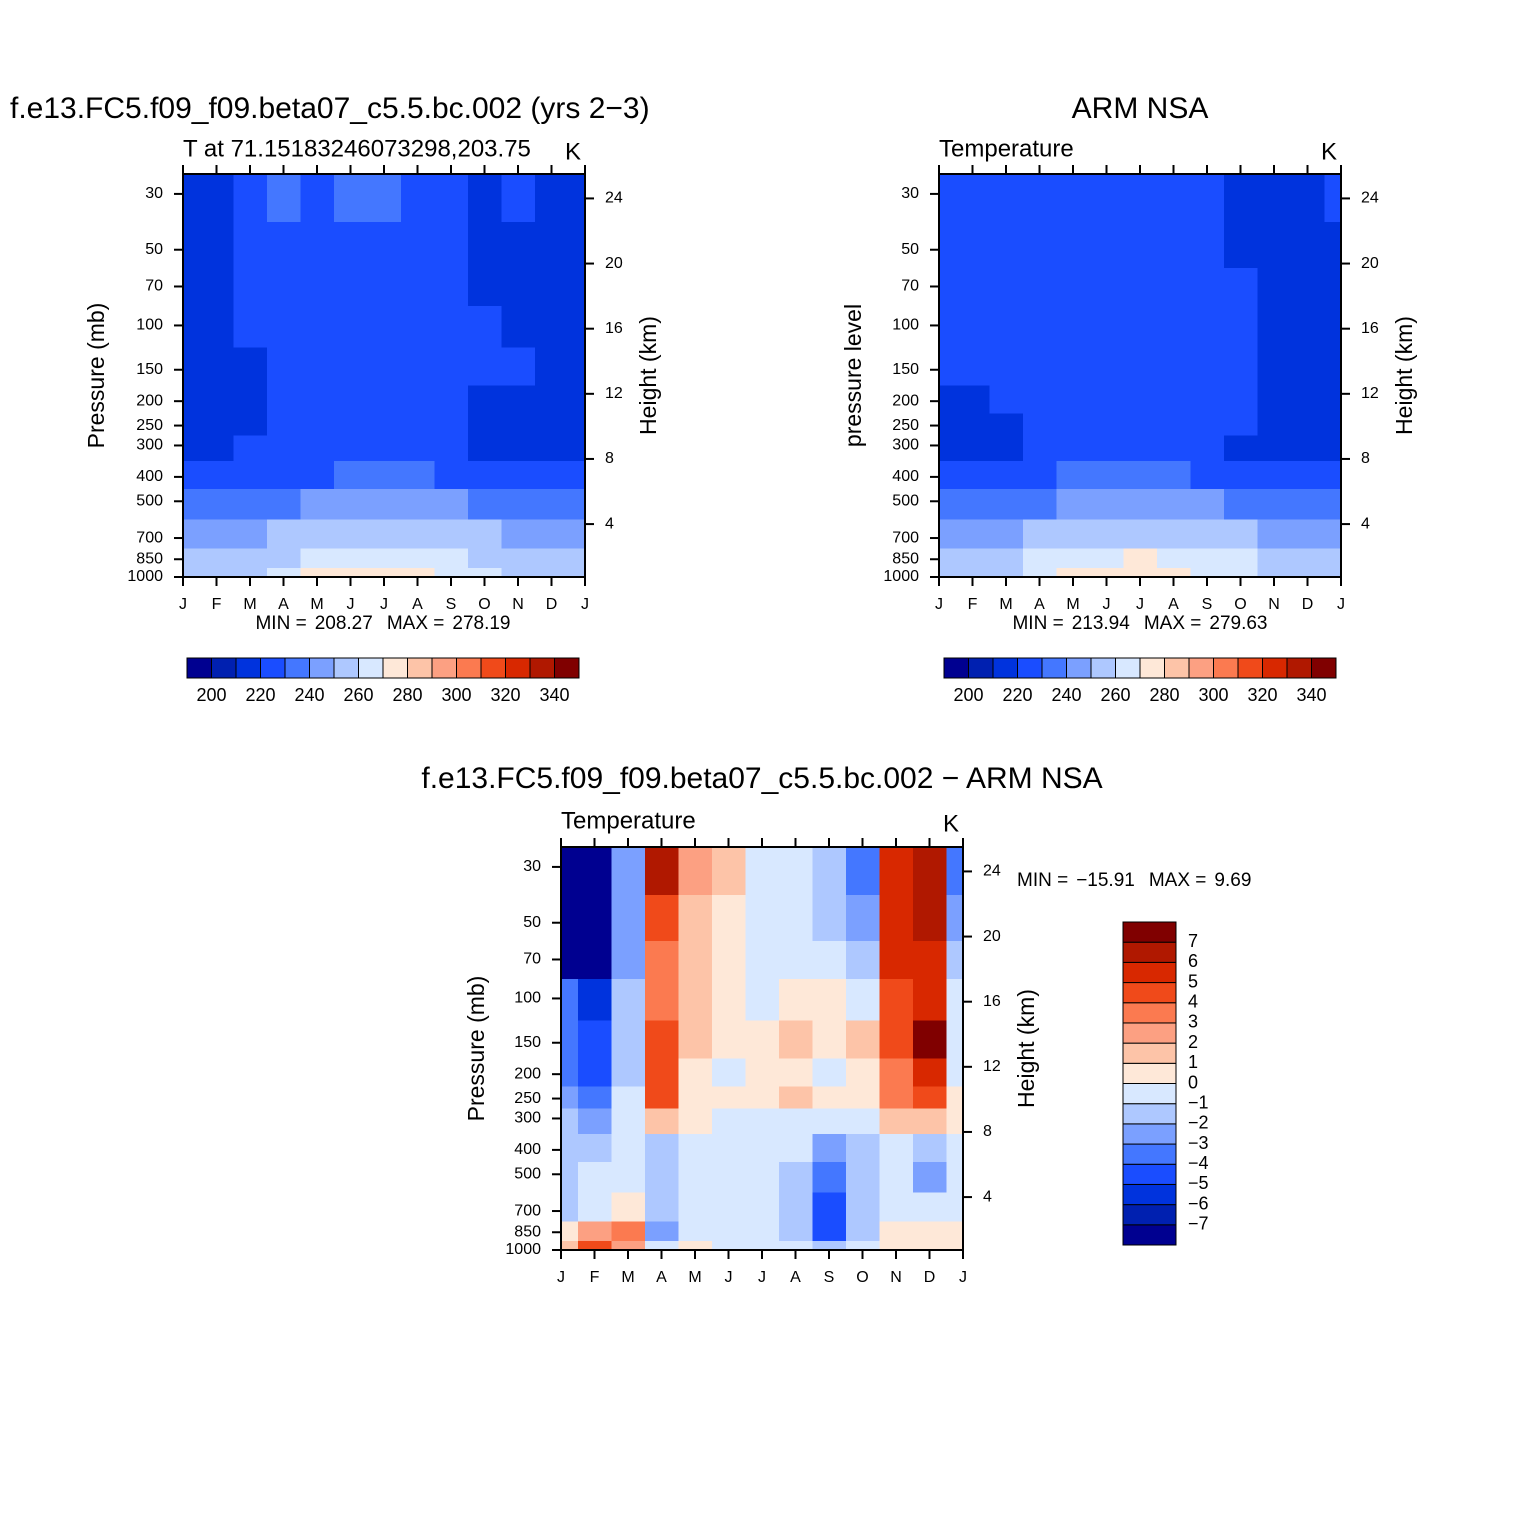 This screenshot has height=1524, width=1524. Describe the element at coordinates (628, 820) in the screenshot. I see `panel-subtitle: Temperature` at that location.